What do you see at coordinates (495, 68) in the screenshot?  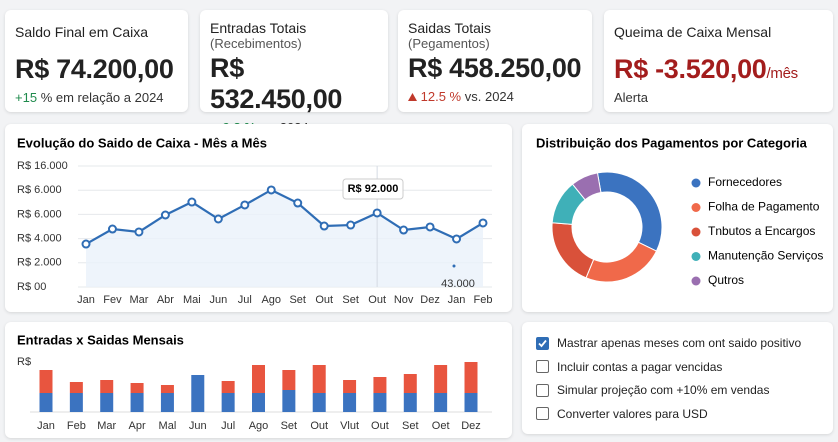 I see `kpi-value: R$ 458.250,00` at bounding box center [495, 68].